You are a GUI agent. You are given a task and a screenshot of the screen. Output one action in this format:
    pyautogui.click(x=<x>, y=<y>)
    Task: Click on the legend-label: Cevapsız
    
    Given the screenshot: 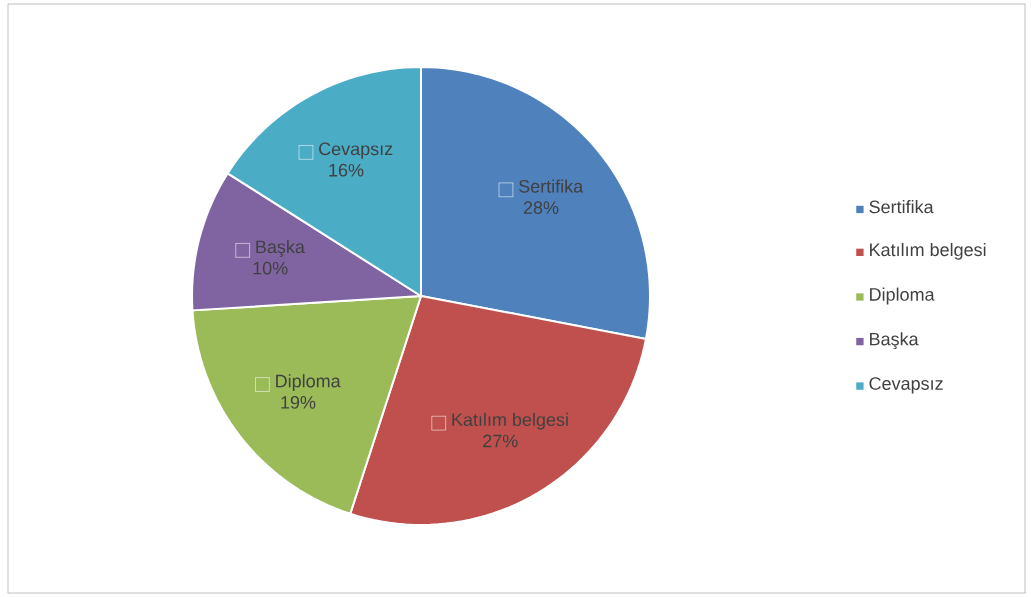 What is the action you would take?
    pyautogui.click(x=906, y=385)
    